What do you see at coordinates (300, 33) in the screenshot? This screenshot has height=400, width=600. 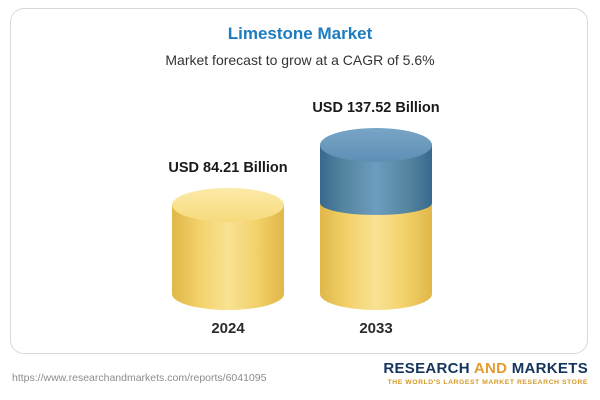 I see `chart-title: Limestone Market` at bounding box center [300, 33].